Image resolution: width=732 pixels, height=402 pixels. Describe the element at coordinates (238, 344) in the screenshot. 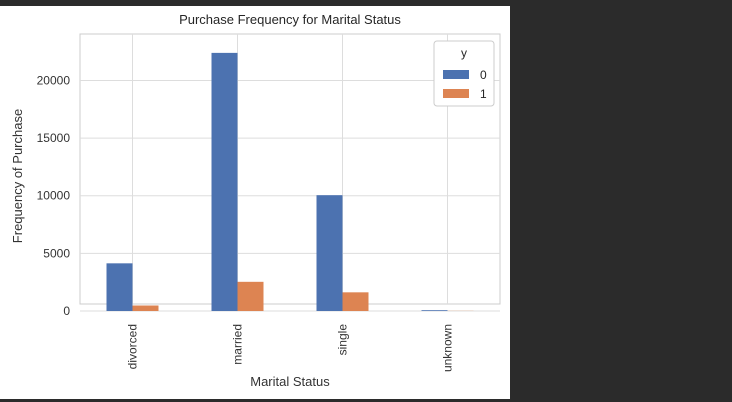

I see `x-tick-label: married` at that location.